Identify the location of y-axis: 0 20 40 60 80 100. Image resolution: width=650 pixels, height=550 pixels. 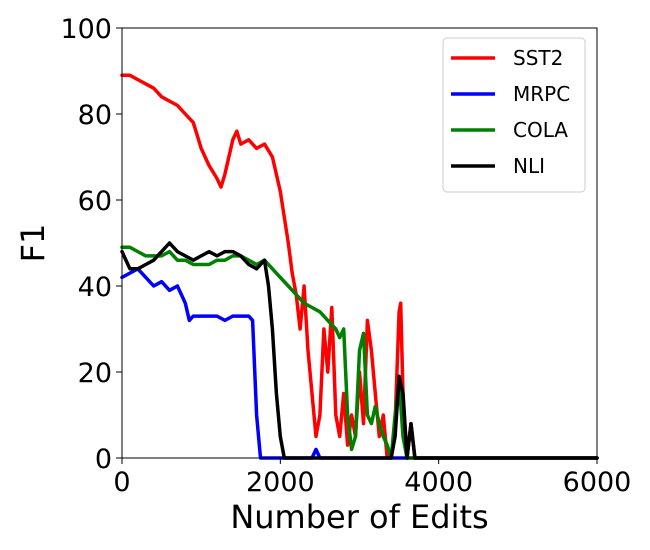
(91, 244).